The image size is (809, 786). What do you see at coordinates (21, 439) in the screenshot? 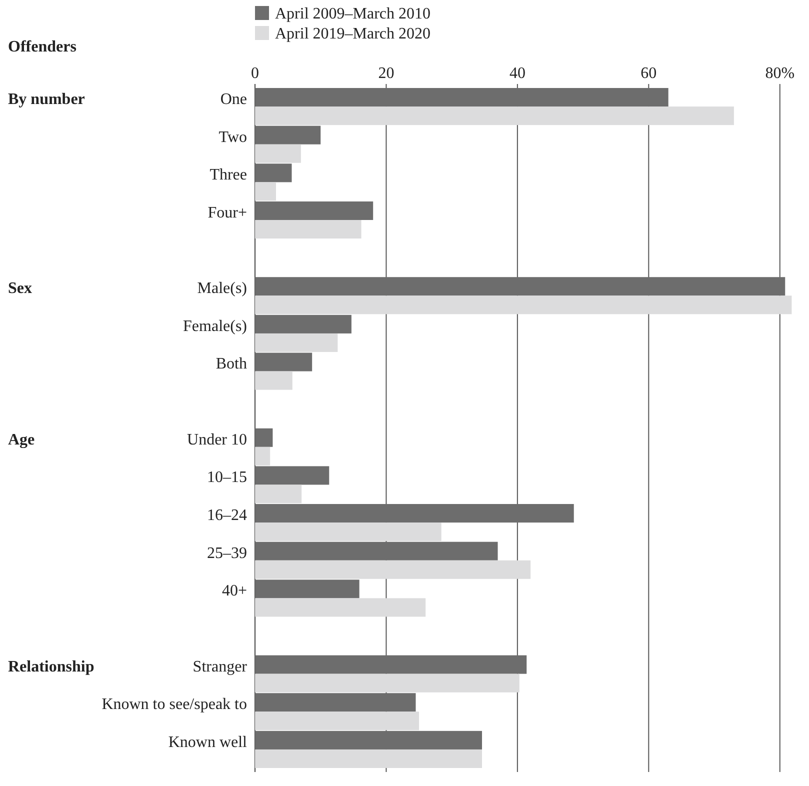
I see `text: Age` at bounding box center [21, 439].